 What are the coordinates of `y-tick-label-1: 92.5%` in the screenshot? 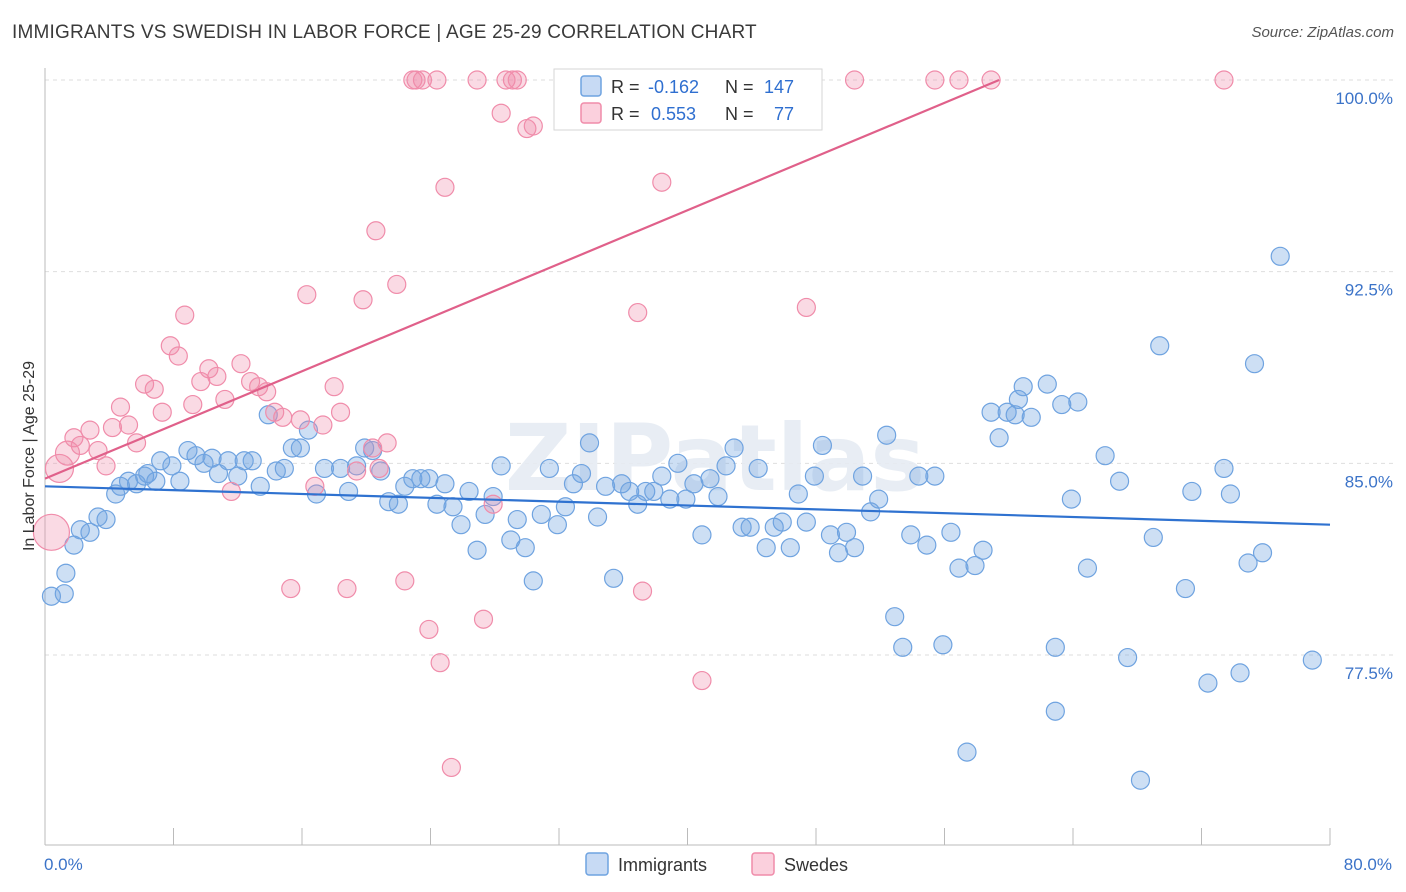 It's located at (1369, 290).